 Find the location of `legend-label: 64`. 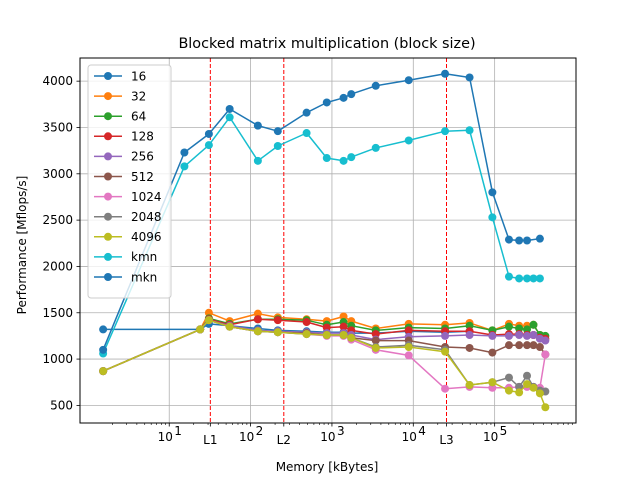

legend-label: 64 is located at coordinates (138, 117).